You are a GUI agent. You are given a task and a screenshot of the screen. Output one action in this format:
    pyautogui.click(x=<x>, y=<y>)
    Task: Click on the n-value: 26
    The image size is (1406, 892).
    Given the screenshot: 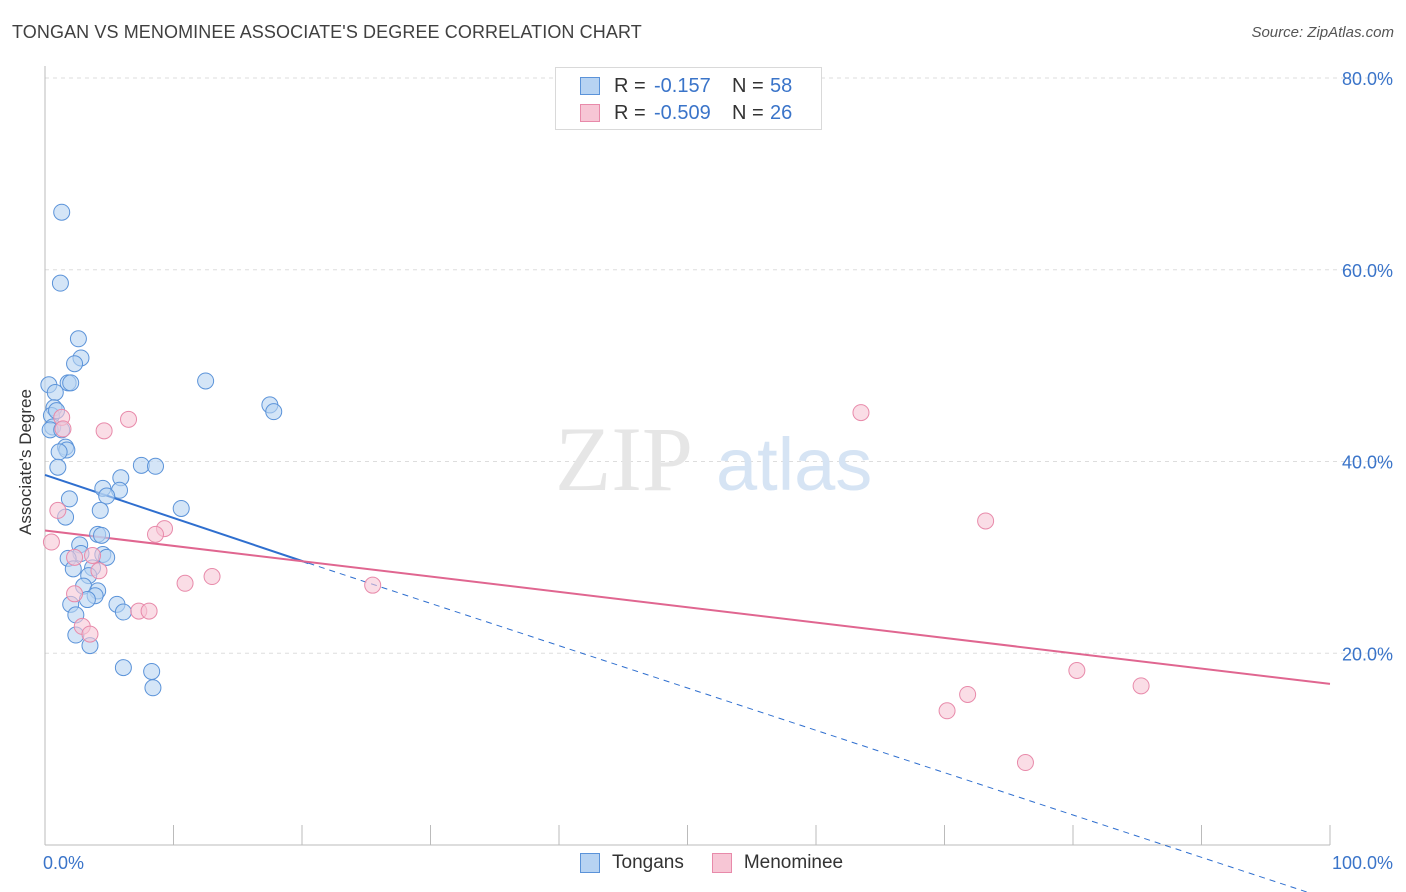 What is the action you would take?
    pyautogui.click(x=781, y=112)
    